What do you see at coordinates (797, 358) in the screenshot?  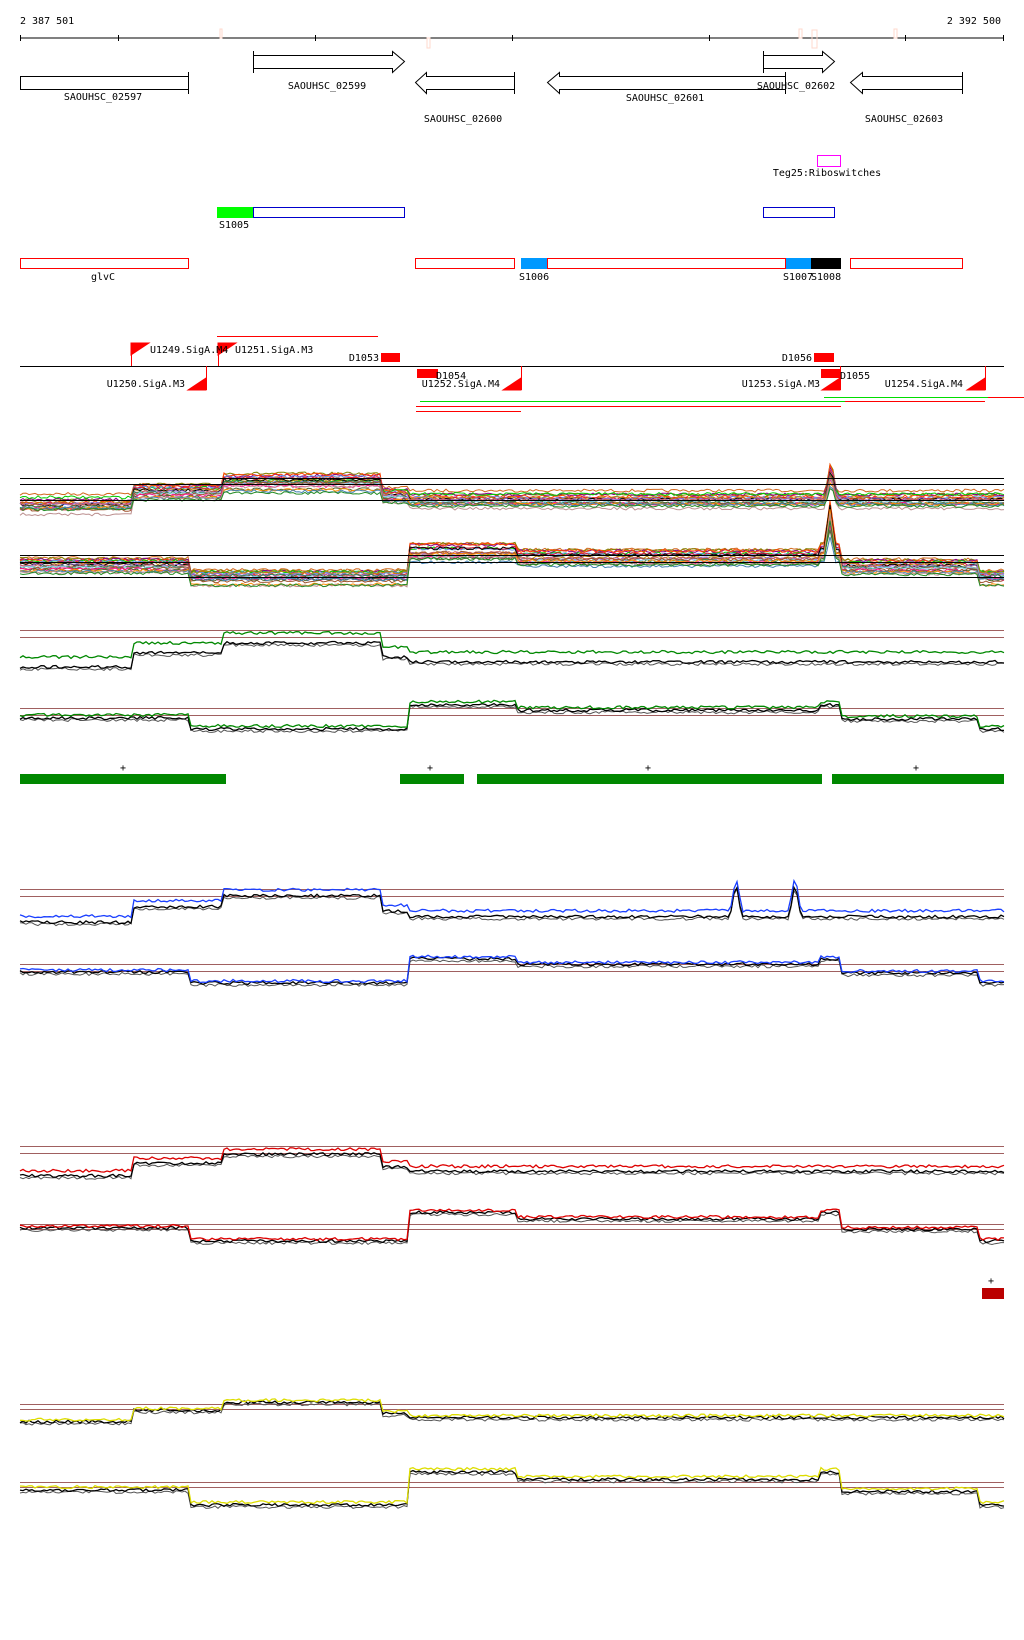 I see `terminator-label: D1056` at bounding box center [797, 358].